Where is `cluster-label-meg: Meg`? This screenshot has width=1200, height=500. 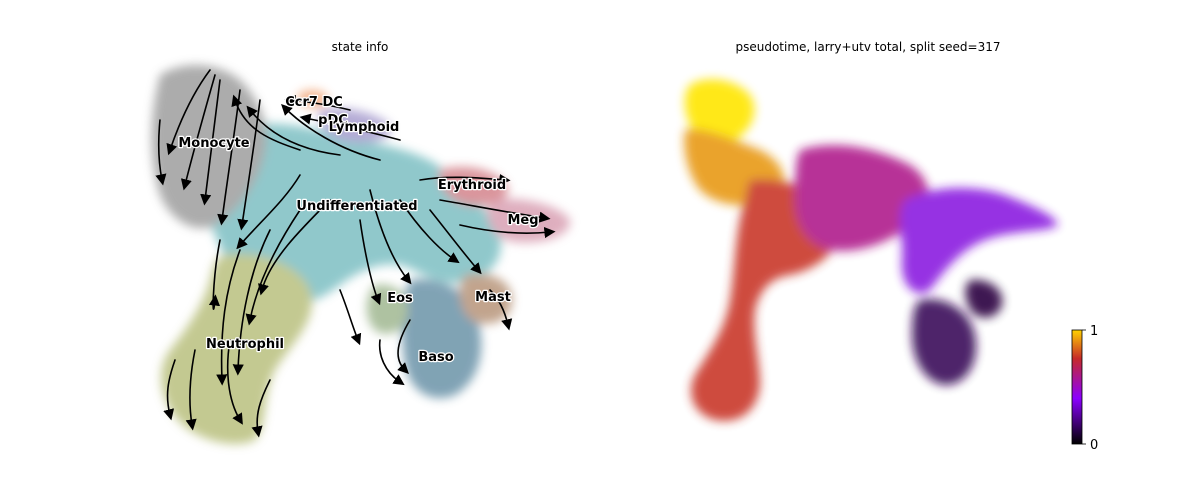
cluster-label-meg: Meg is located at coordinates (522, 220).